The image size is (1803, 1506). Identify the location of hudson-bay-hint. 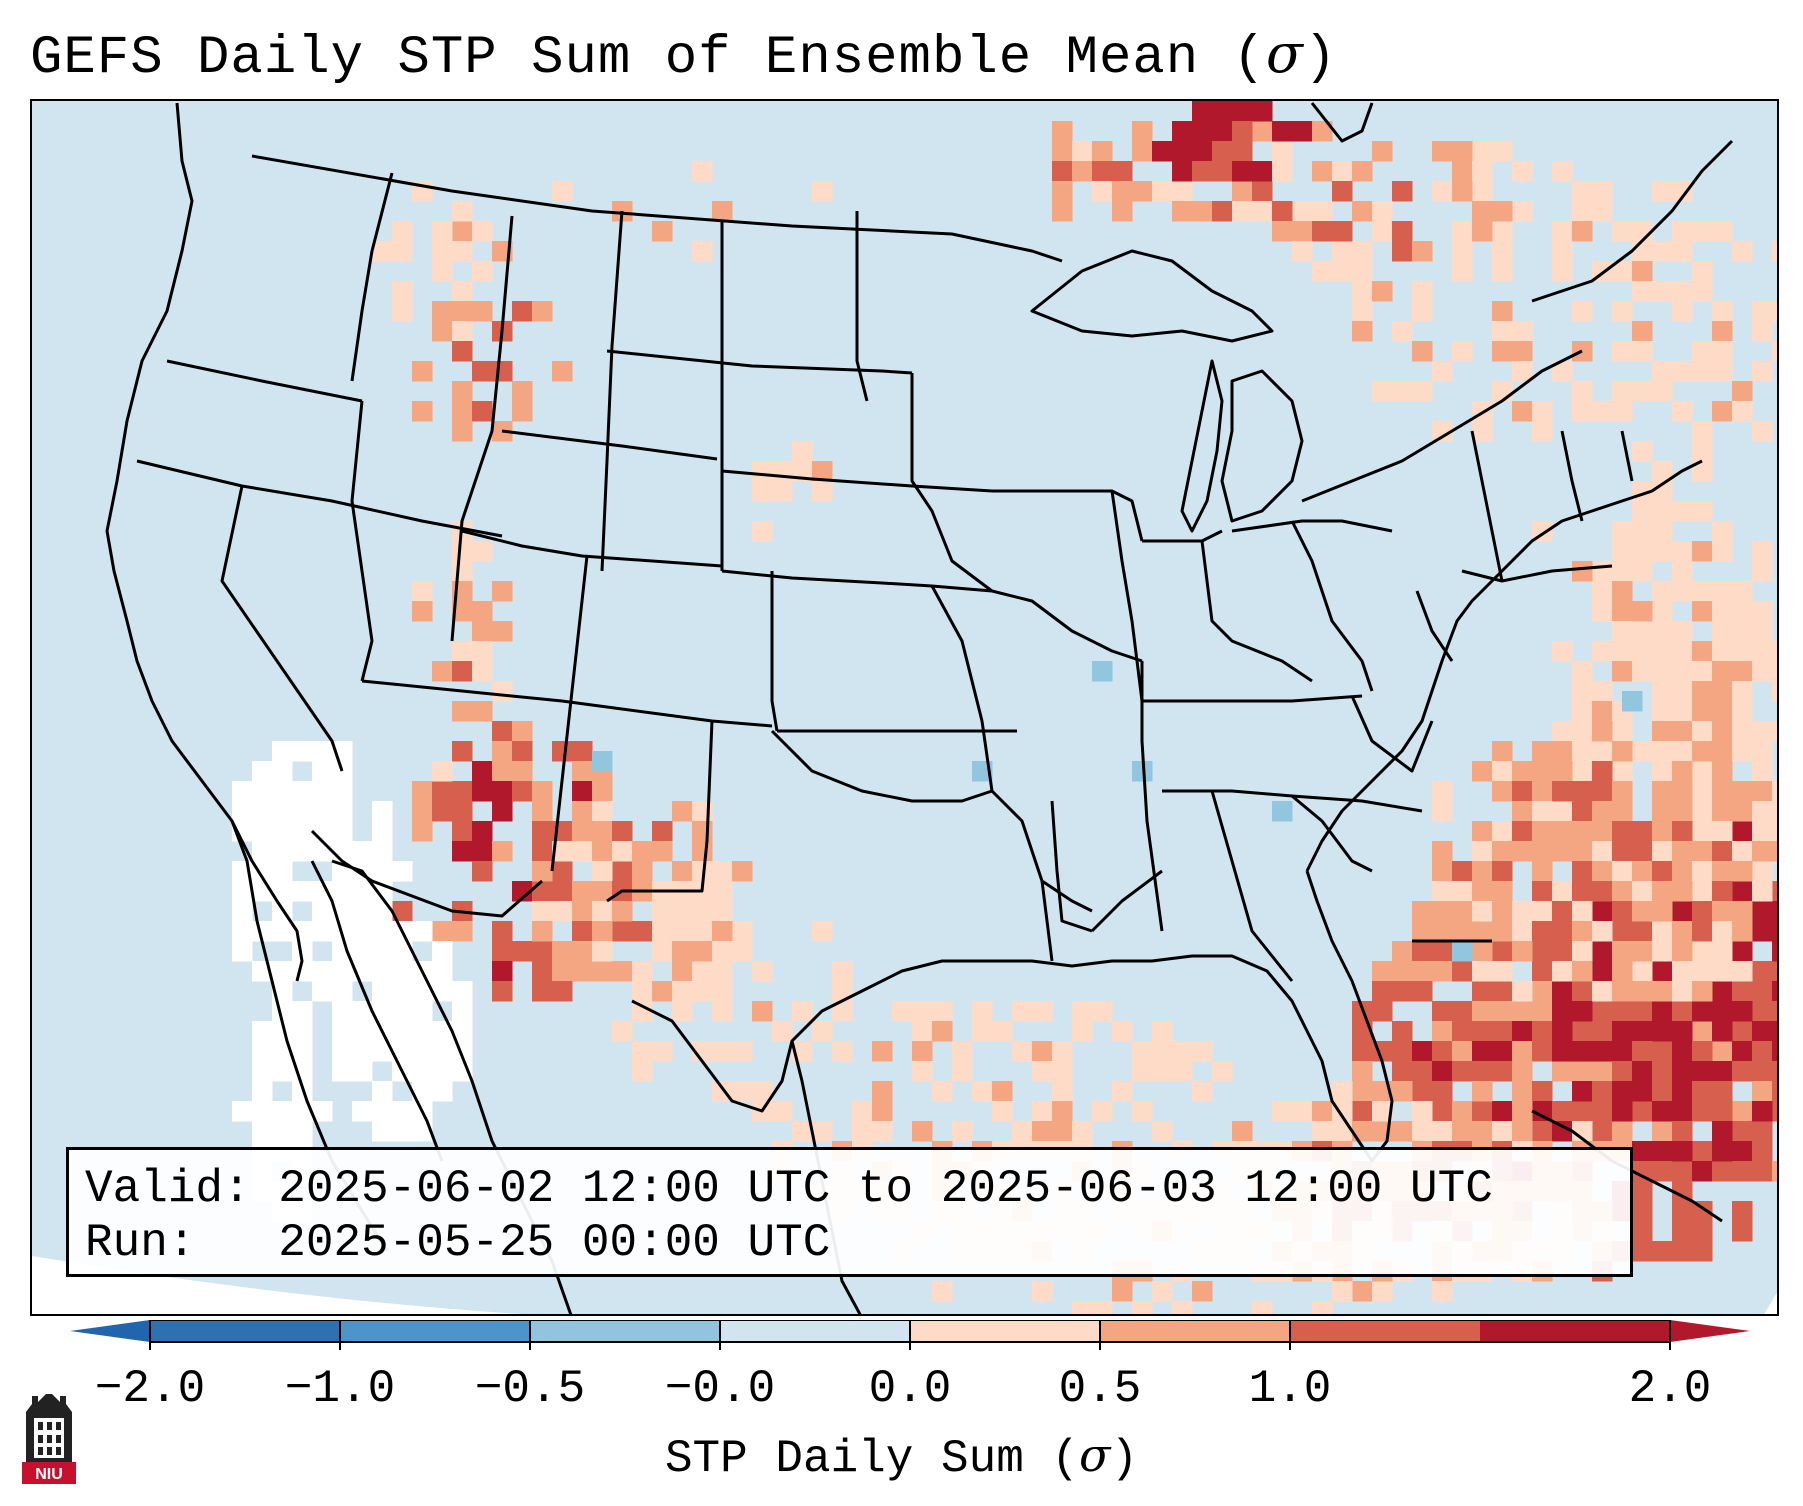
(1342, 122).